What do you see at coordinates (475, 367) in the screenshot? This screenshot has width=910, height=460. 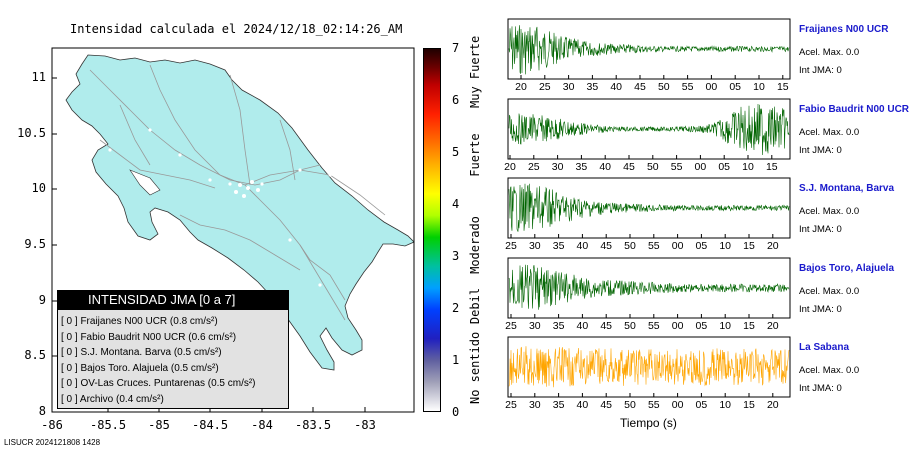 I see `cb-cat-no-sentido: No sentido` at bounding box center [475, 367].